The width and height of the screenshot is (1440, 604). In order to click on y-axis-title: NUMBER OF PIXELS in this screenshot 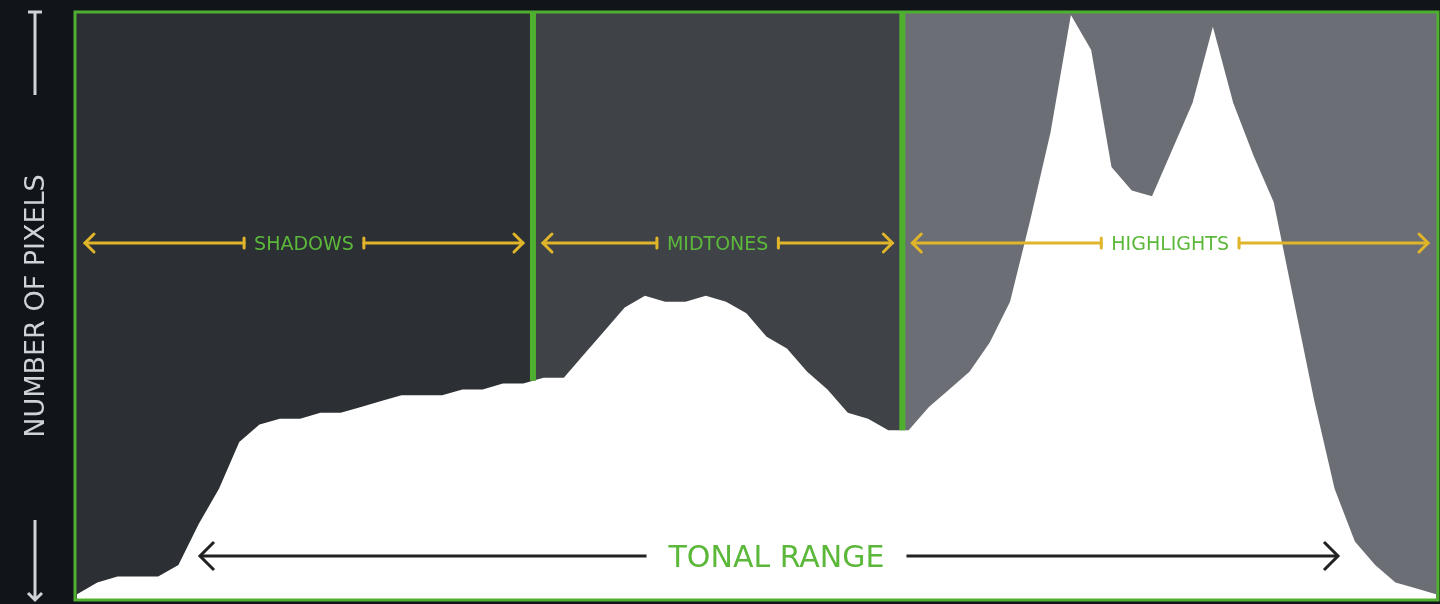, I will do `click(35, 306)`.